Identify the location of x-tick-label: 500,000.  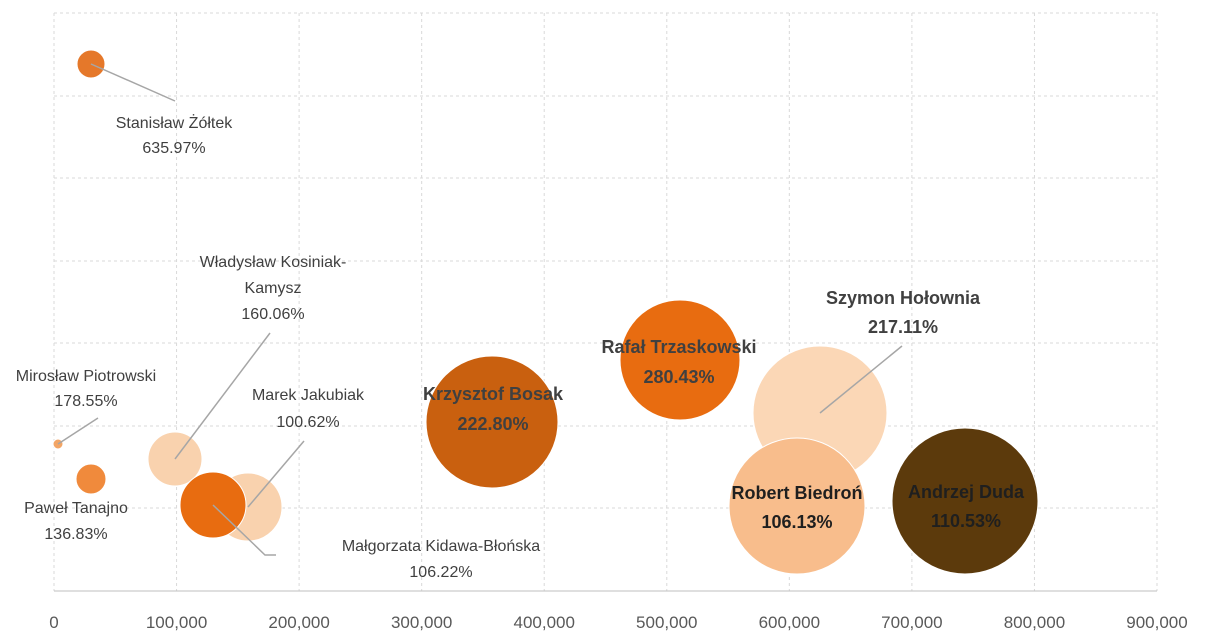
(666, 622).